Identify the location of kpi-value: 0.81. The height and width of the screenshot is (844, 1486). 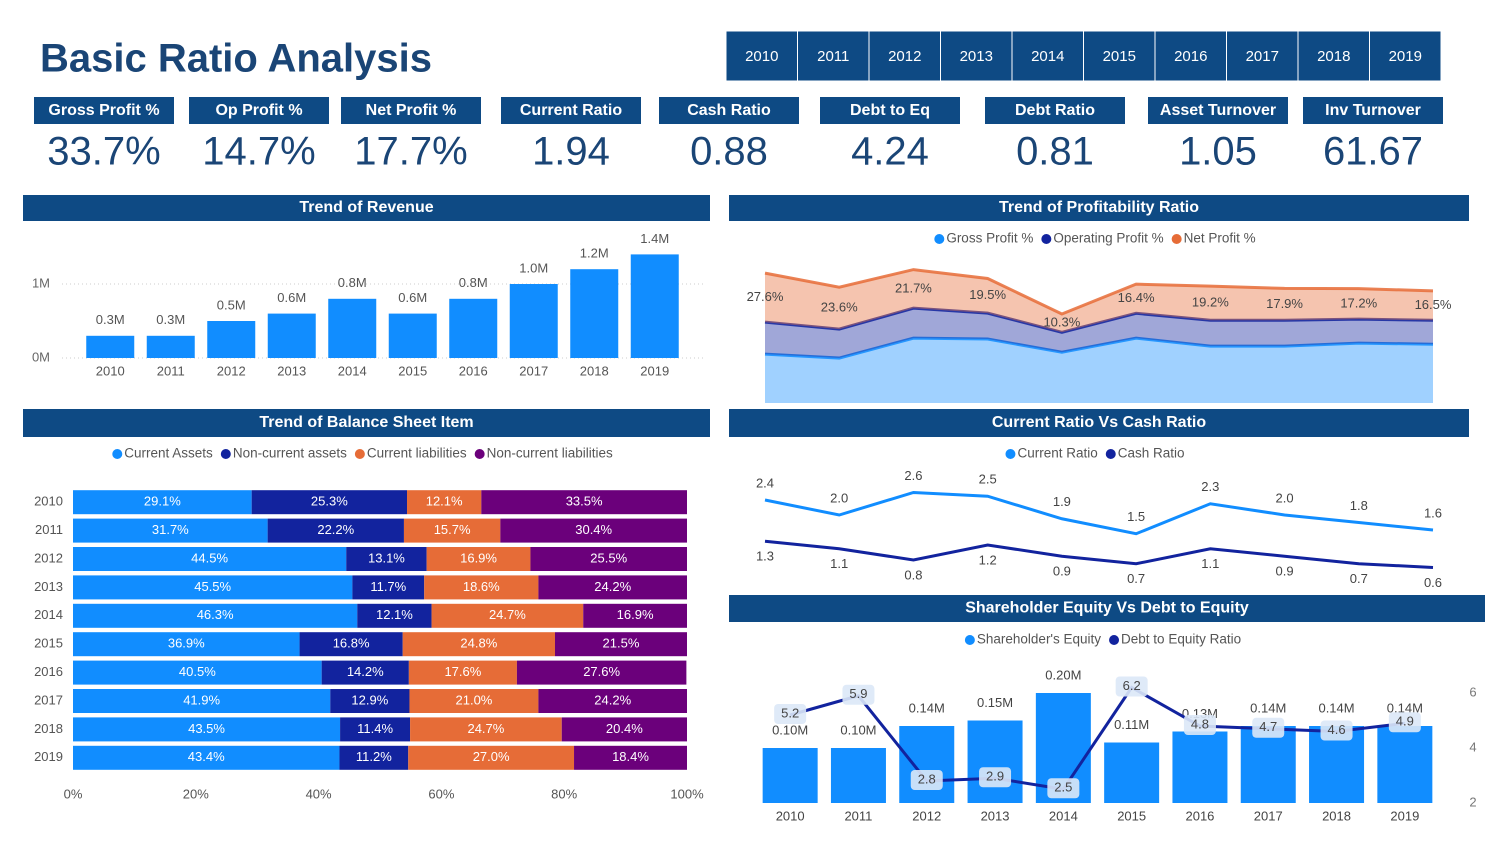
(1055, 152).